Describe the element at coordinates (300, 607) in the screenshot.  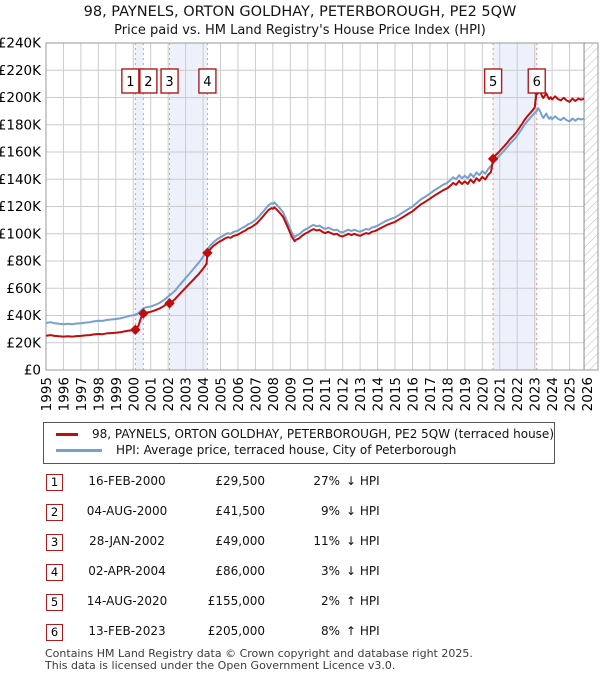
I see `transaction-row-5: 5 14-AUG-2020 £155,000 2% ↑ HPI` at that location.